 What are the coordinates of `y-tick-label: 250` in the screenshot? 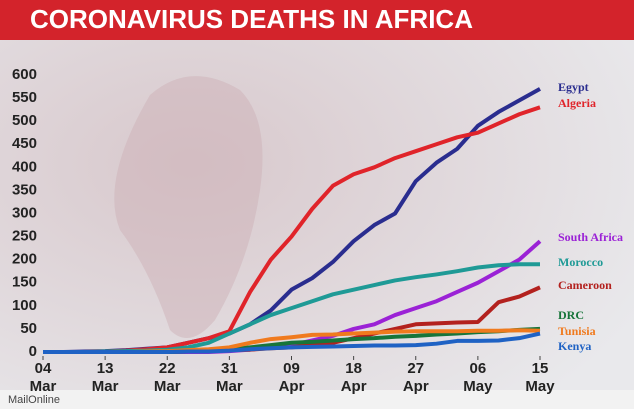 It's located at (24, 236).